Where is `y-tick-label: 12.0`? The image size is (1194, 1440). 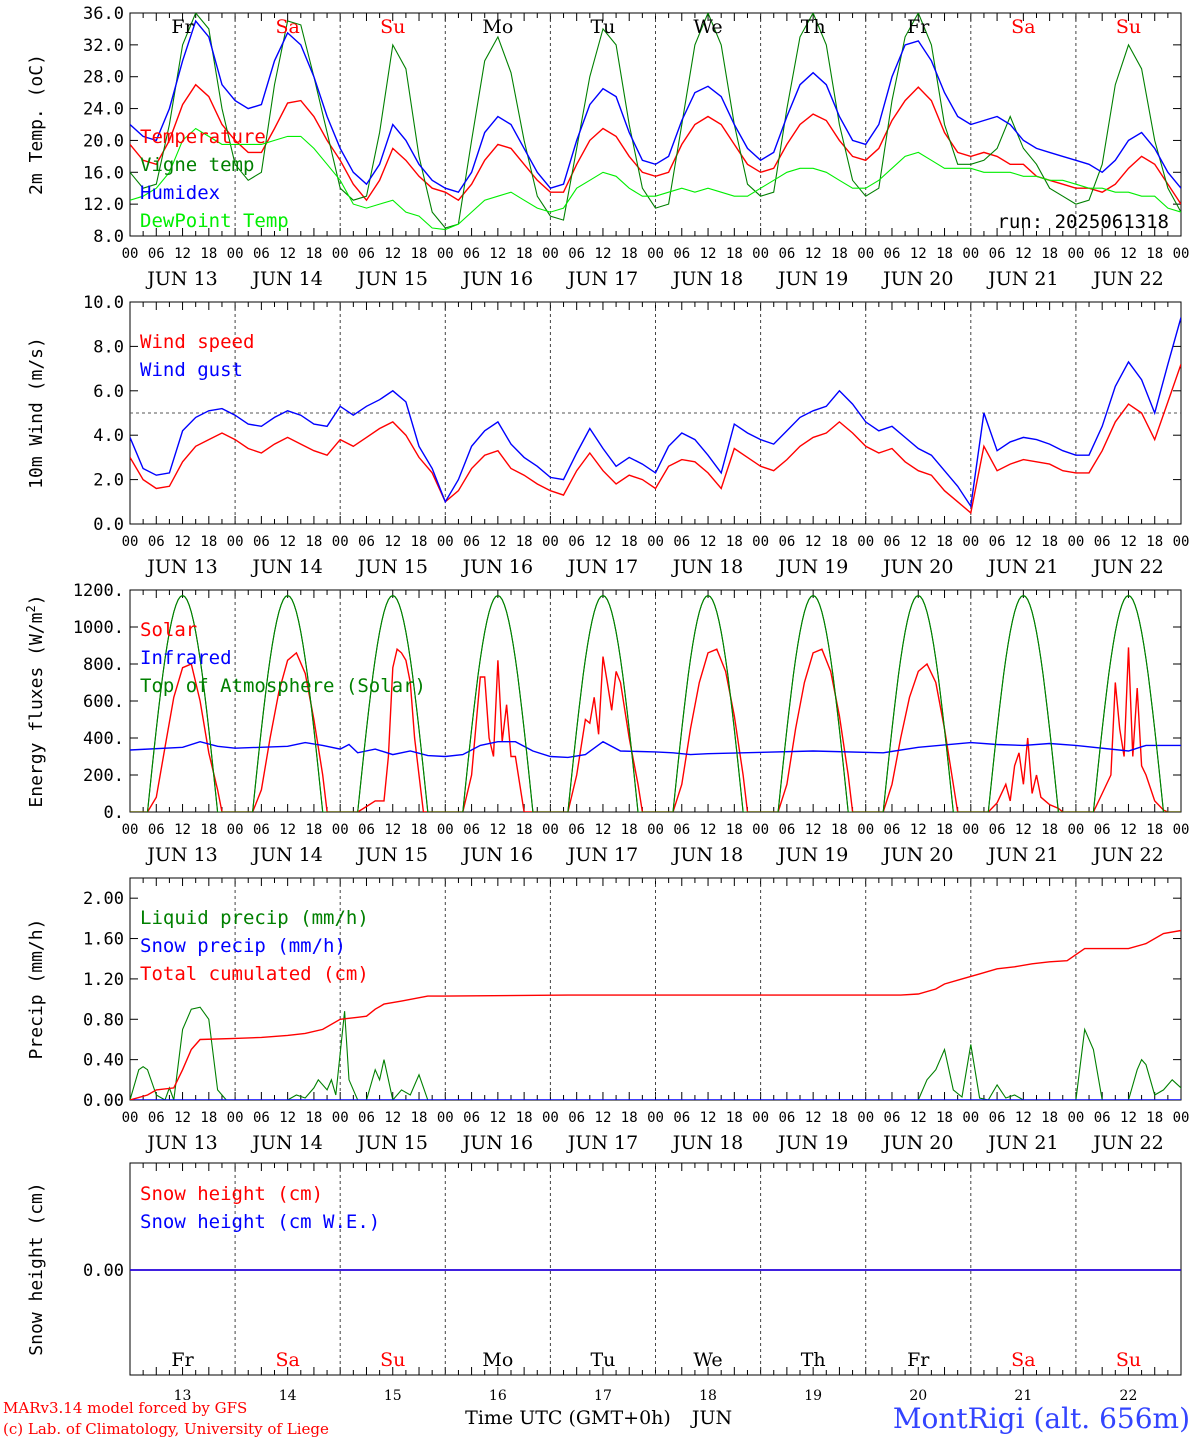 y-tick-label: 12.0 is located at coordinates (103, 205).